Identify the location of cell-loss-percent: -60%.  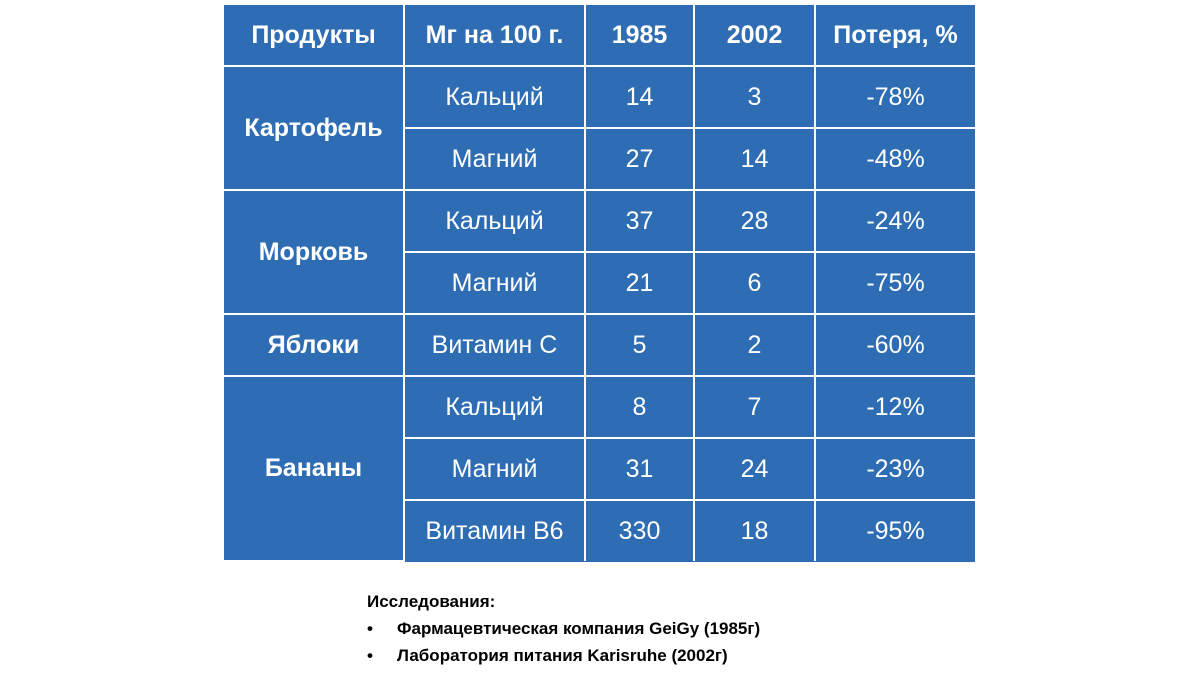
(894, 345).